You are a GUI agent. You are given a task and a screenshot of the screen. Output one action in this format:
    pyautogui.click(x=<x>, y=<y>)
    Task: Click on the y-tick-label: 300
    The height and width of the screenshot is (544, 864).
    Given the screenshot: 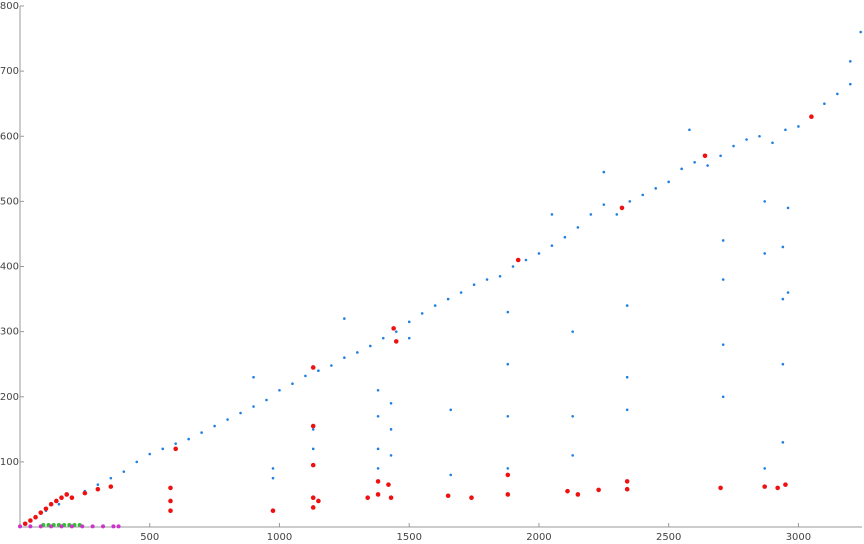 What is the action you would take?
    pyautogui.click(x=9, y=332)
    